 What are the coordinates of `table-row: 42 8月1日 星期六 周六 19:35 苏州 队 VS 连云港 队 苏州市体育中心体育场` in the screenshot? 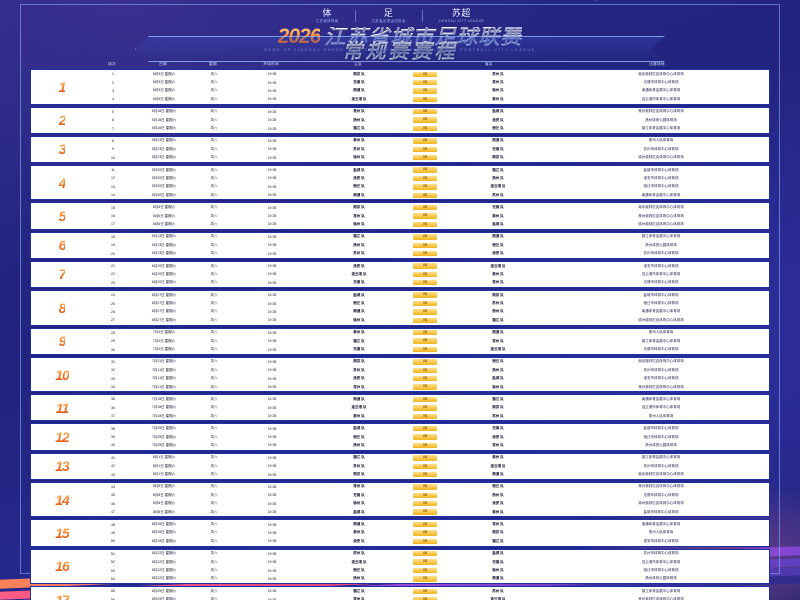 It's located at (431, 466).